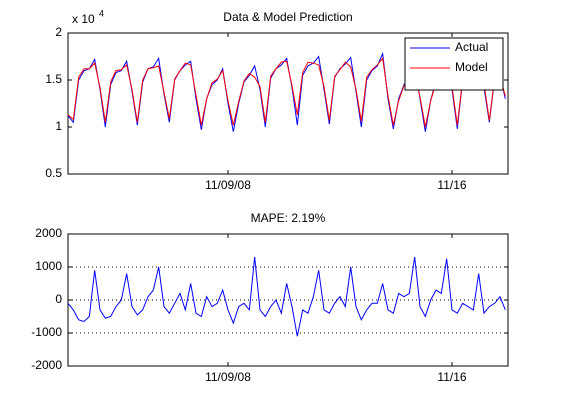 The height and width of the screenshot is (420, 561). What do you see at coordinates (83, 19) in the screenshot?
I see `axis-multiplier: x 10` at bounding box center [83, 19].